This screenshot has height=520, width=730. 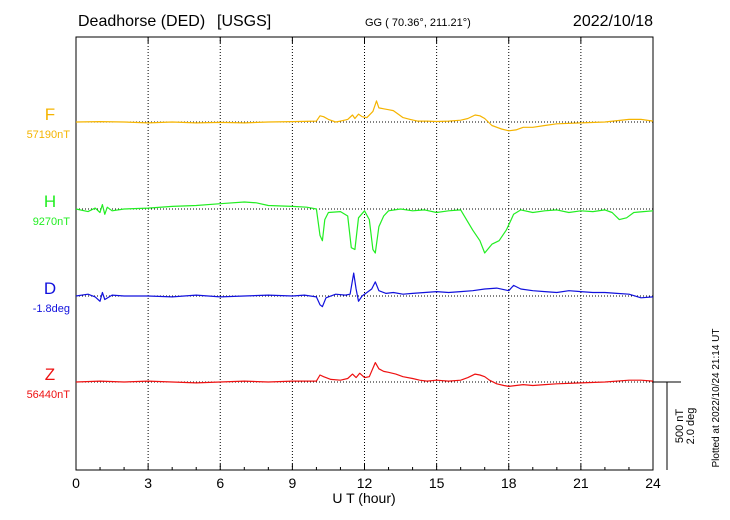 What do you see at coordinates (76, 483) in the screenshot?
I see `x-tick-label: 0` at bounding box center [76, 483].